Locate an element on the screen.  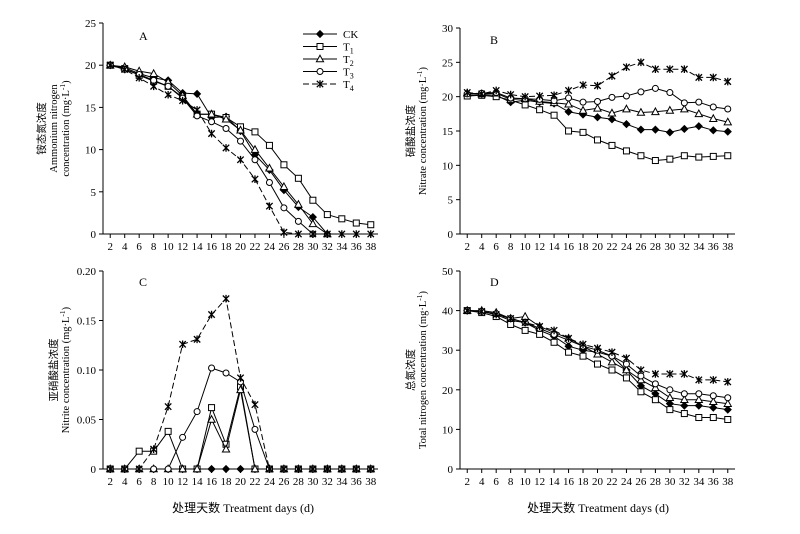
series-line-T4 is located at coordinates (240, 149).